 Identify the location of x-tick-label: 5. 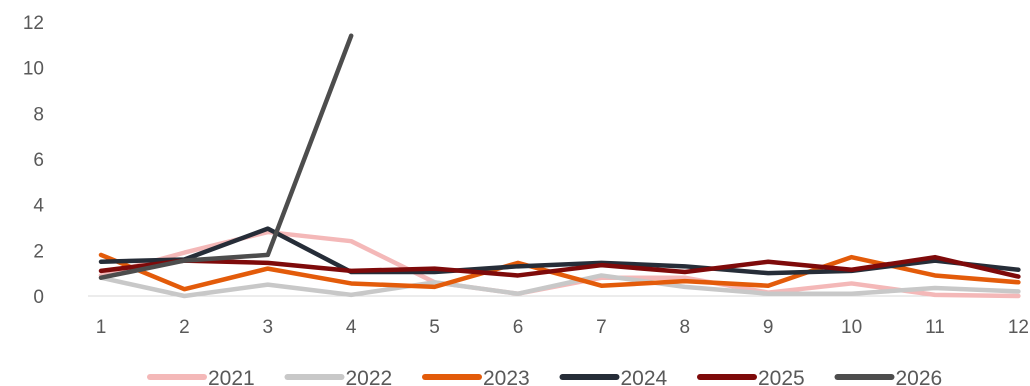
(434, 327).